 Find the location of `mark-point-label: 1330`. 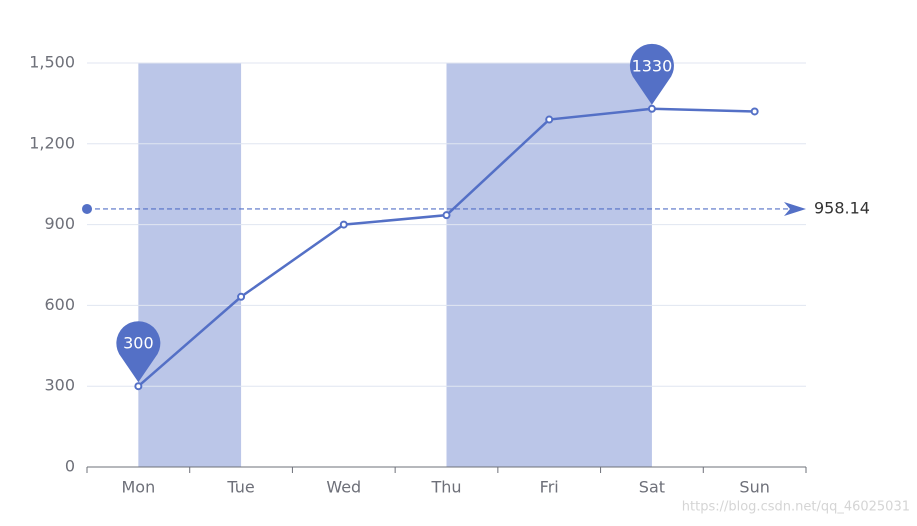

mark-point-label: 1330 is located at coordinates (652, 65).